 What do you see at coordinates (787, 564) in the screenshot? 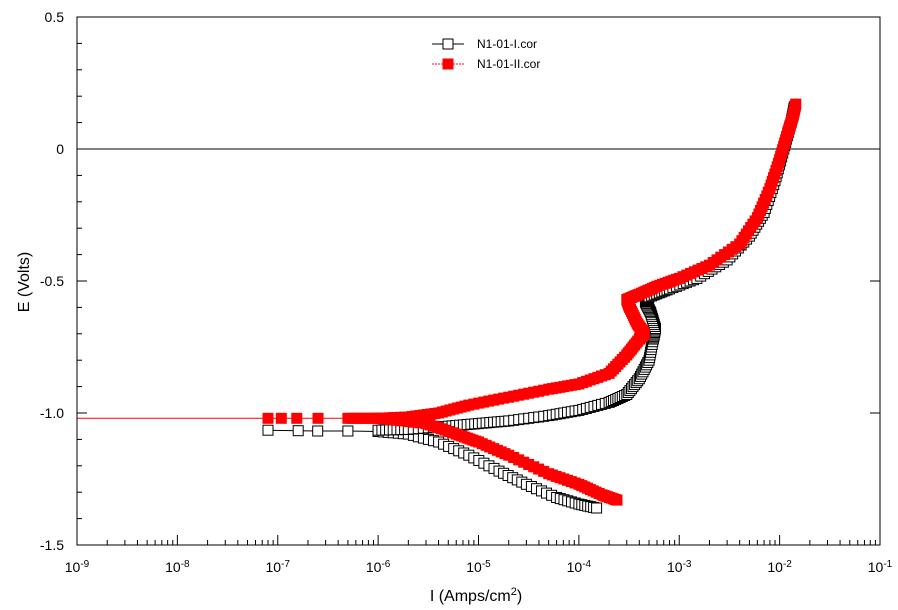
I see `x-tick-label-exponent: -2` at bounding box center [787, 564].